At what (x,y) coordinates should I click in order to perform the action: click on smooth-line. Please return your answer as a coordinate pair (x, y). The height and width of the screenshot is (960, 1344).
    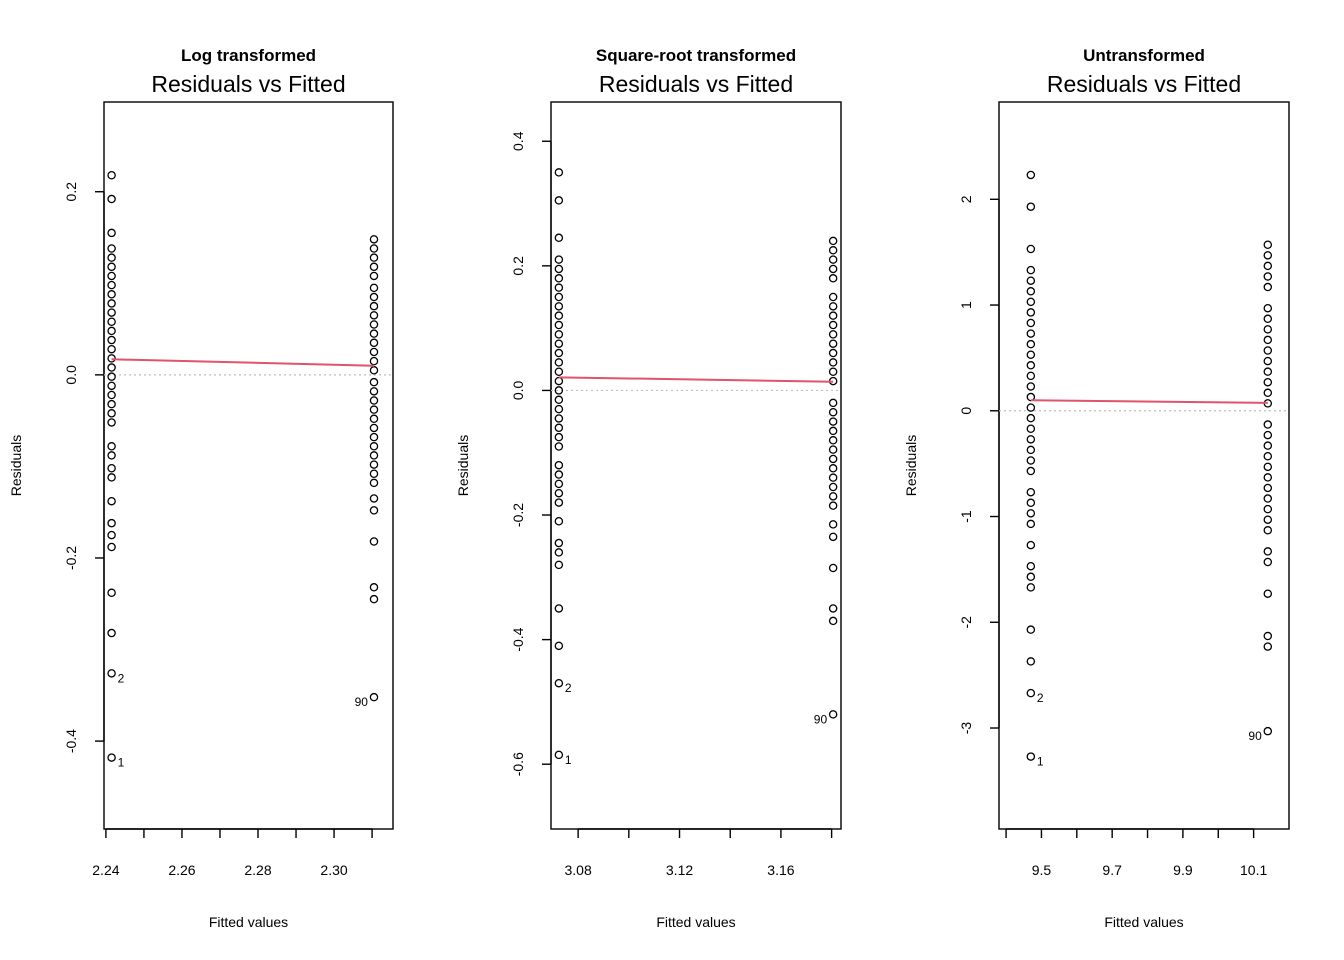
    Looking at the image, I should click on (243, 362).